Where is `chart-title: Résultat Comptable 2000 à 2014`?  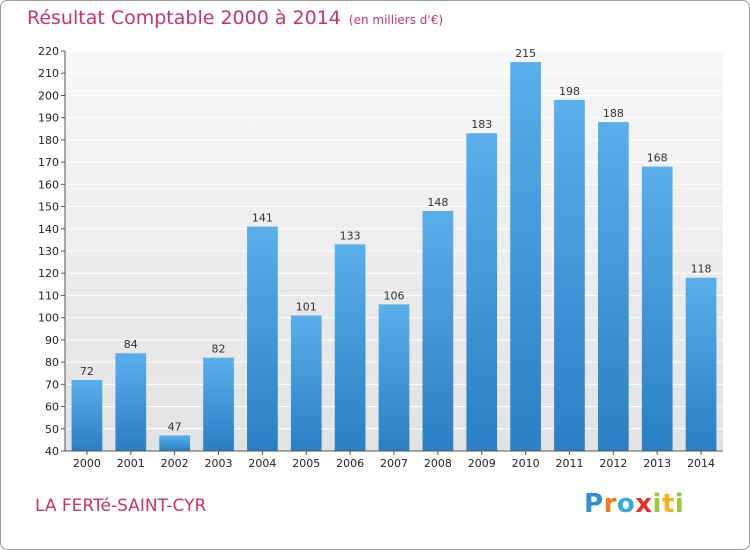 chart-title: Résultat Comptable 2000 à 2014 is located at coordinates (184, 18).